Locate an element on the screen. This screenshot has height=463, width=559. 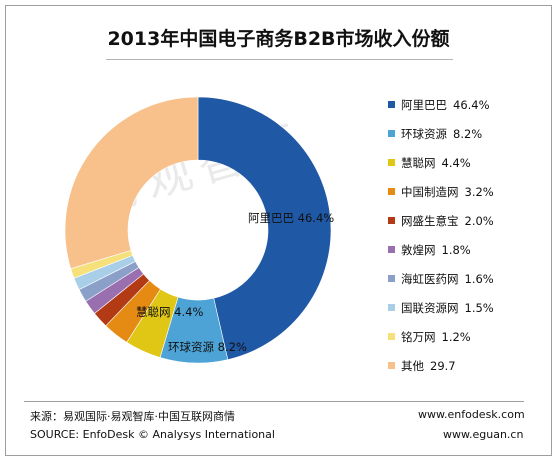
legend-value: 2.0% is located at coordinates (479, 220).